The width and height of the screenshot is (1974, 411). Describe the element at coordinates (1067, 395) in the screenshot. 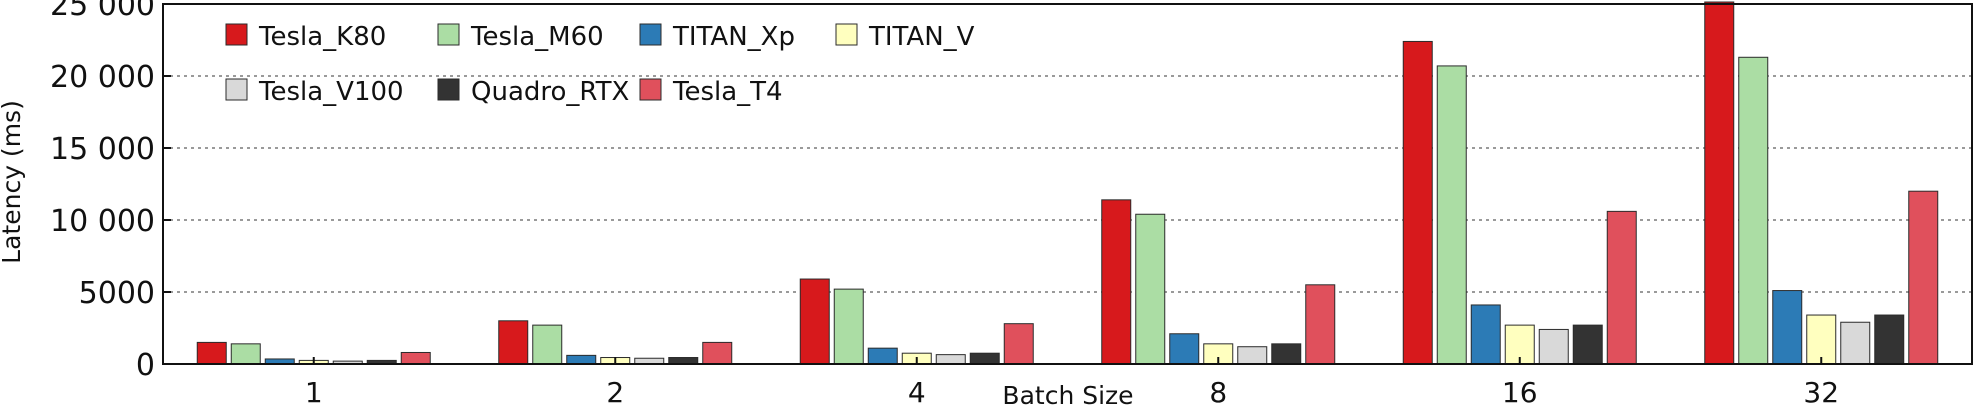

I see `x-axis-title: Batch Size` at that location.